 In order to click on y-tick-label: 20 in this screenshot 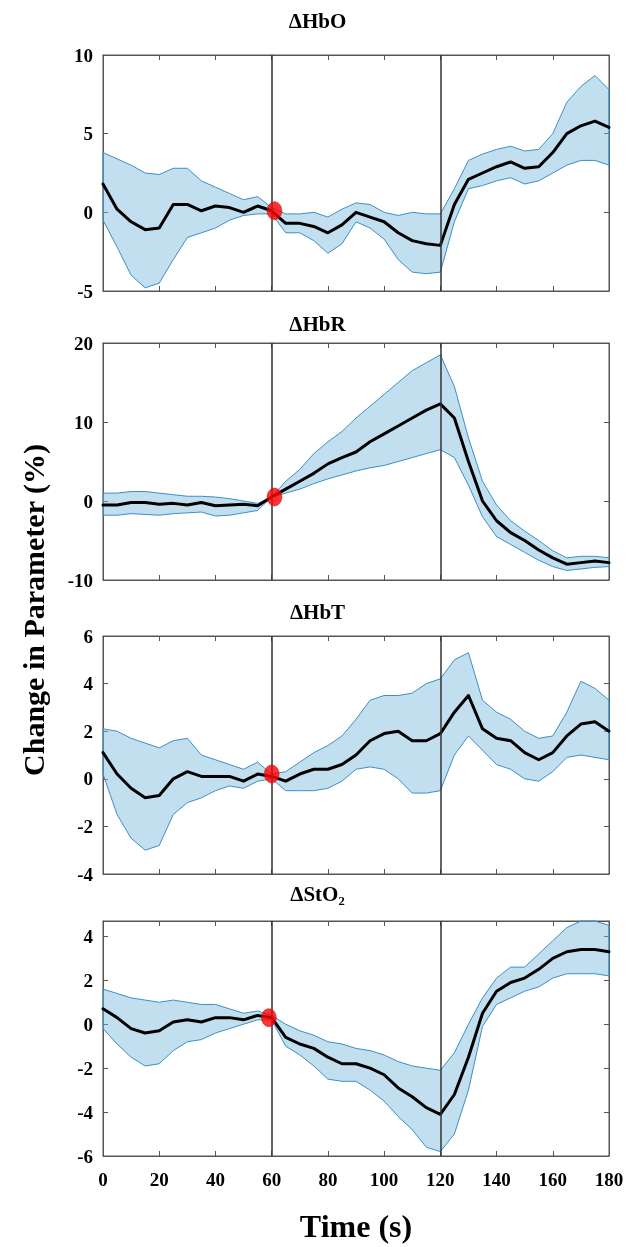, I will do `click(83, 343)`.